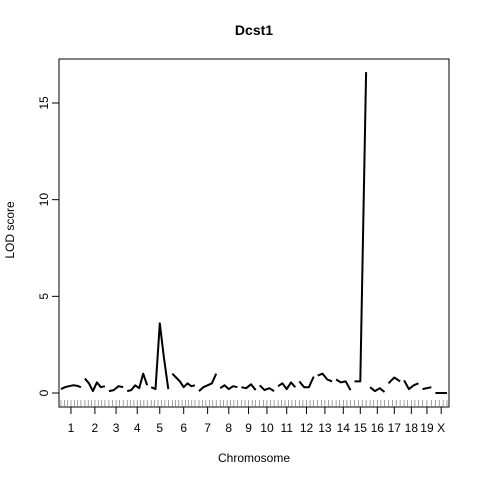  What do you see at coordinates (116, 428) in the screenshot?
I see `x-tick-label: 3` at bounding box center [116, 428].